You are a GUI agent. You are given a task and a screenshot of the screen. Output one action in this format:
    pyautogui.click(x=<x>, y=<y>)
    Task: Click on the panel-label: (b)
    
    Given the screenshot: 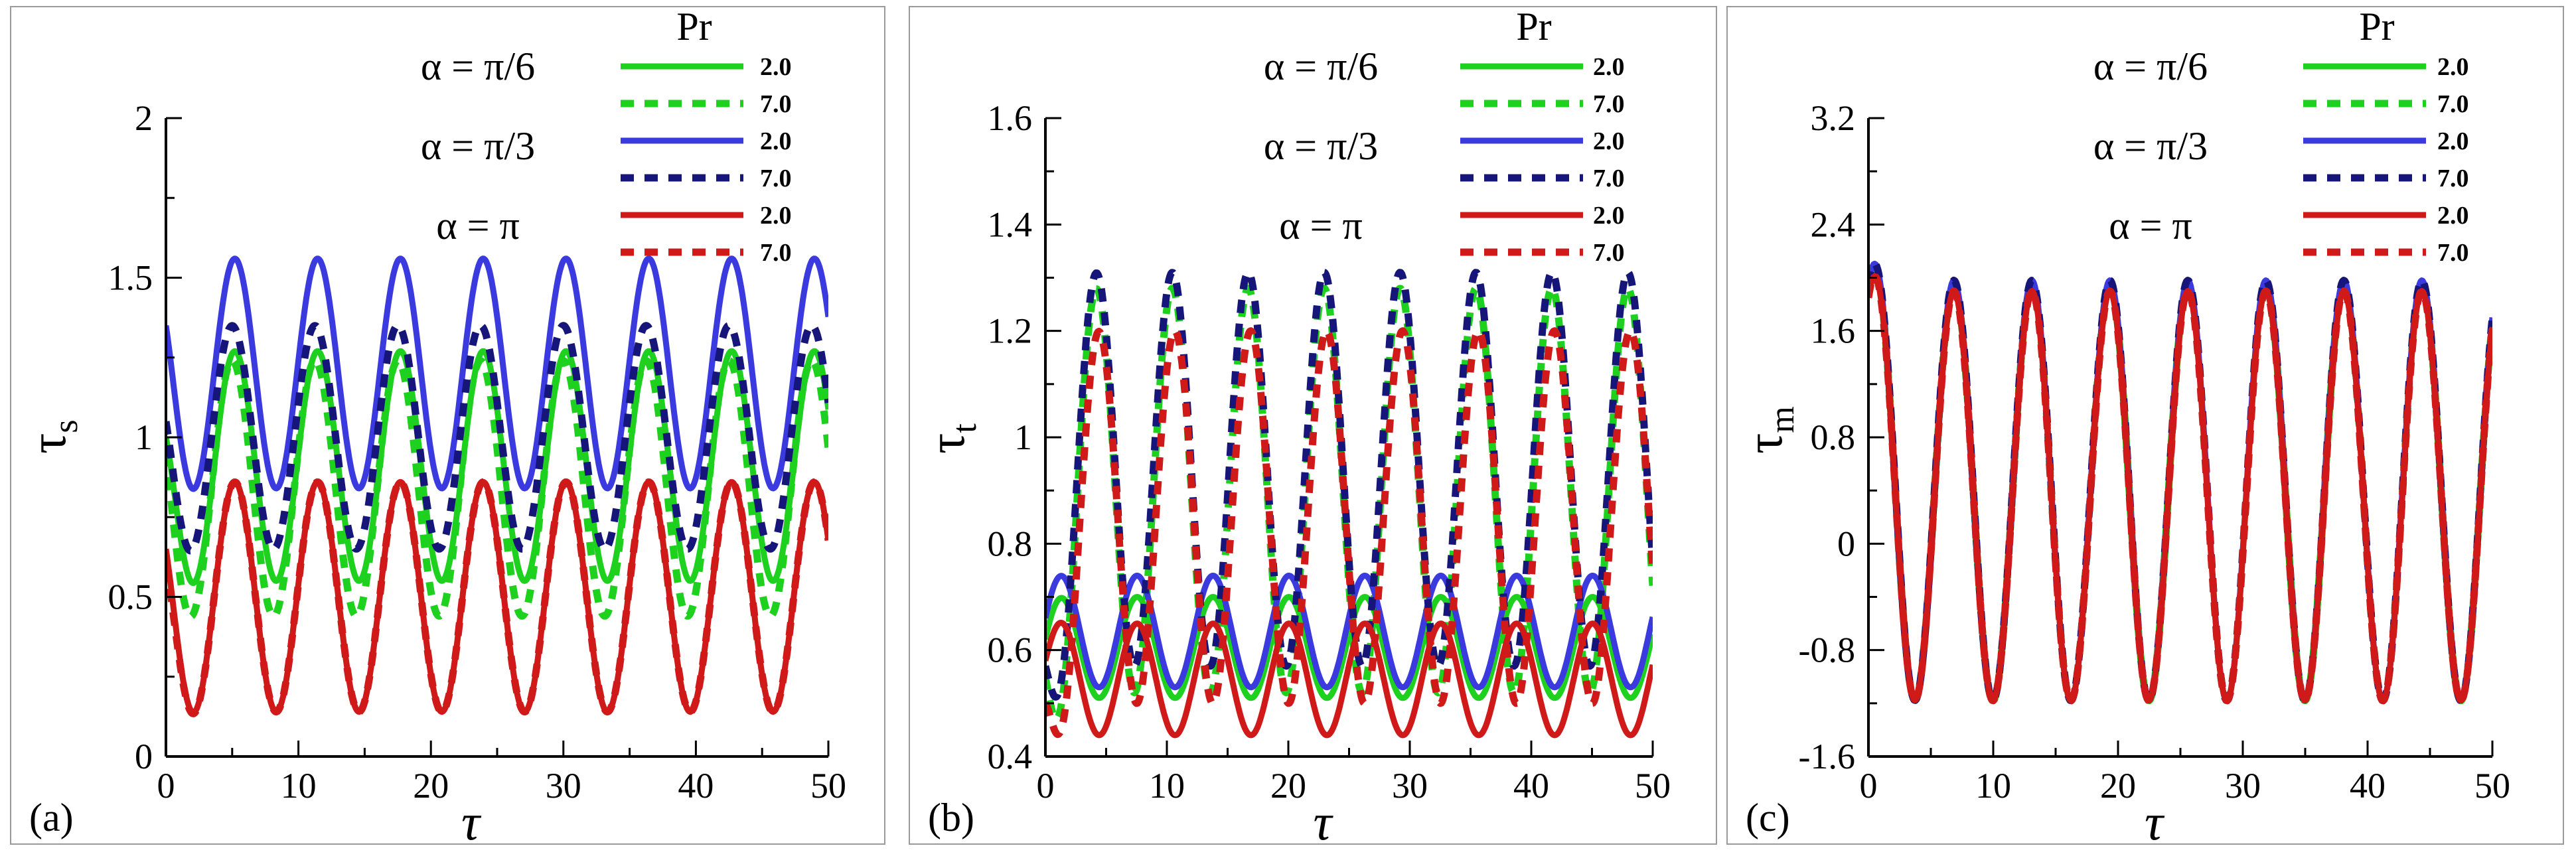 What is the action you would take?
    pyautogui.click(x=951, y=817)
    